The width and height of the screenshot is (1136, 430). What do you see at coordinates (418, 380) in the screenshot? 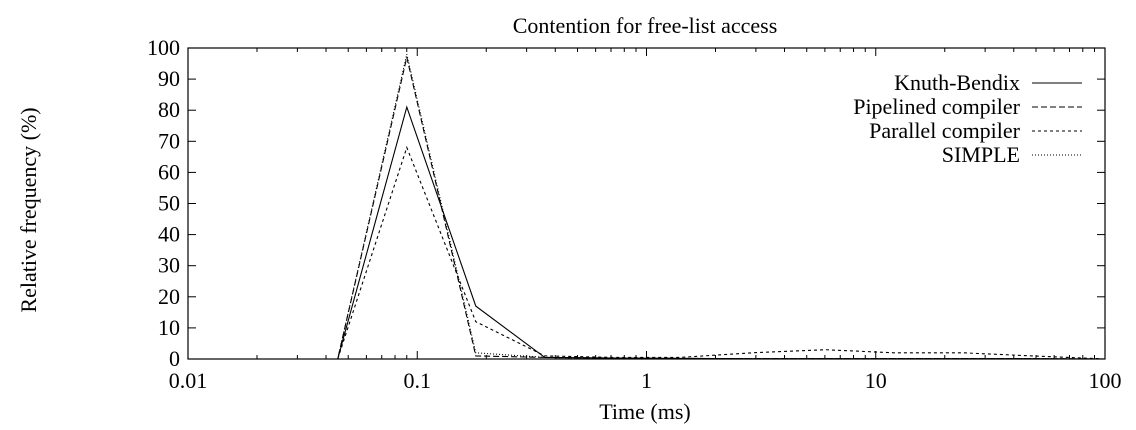
I see `x-tick-label: 0.1` at bounding box center [418, 380].